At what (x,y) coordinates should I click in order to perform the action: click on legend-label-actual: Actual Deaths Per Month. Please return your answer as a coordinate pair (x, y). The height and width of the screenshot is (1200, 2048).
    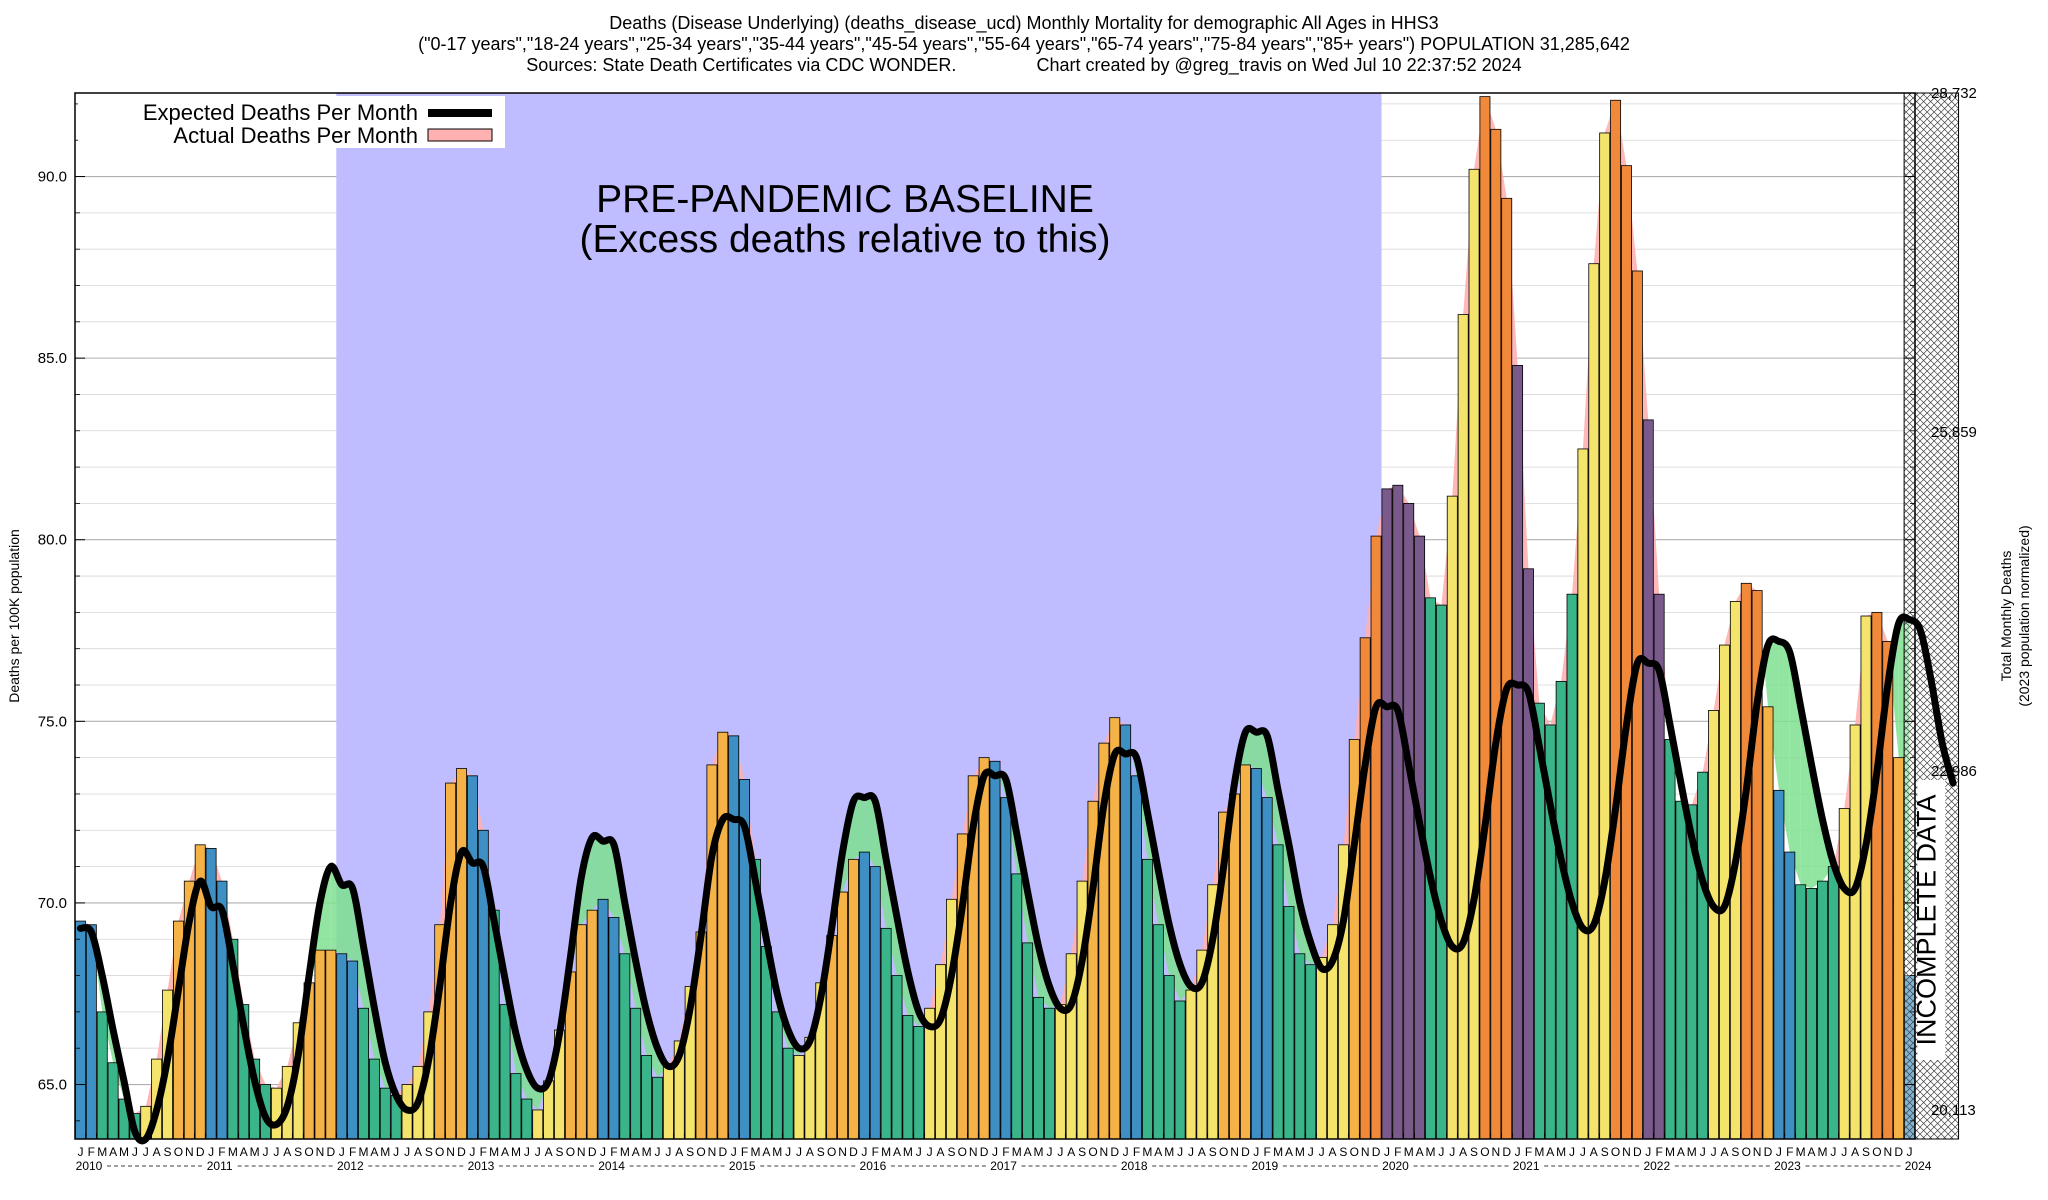
    Looking at the image, I should click on (295, 135).